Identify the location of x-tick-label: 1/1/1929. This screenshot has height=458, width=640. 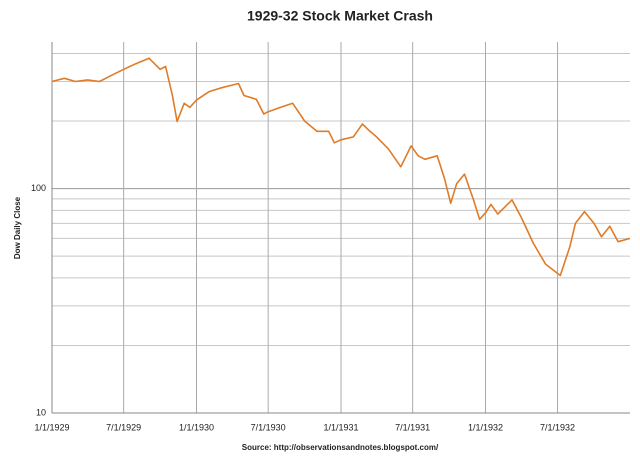
(51, 427).